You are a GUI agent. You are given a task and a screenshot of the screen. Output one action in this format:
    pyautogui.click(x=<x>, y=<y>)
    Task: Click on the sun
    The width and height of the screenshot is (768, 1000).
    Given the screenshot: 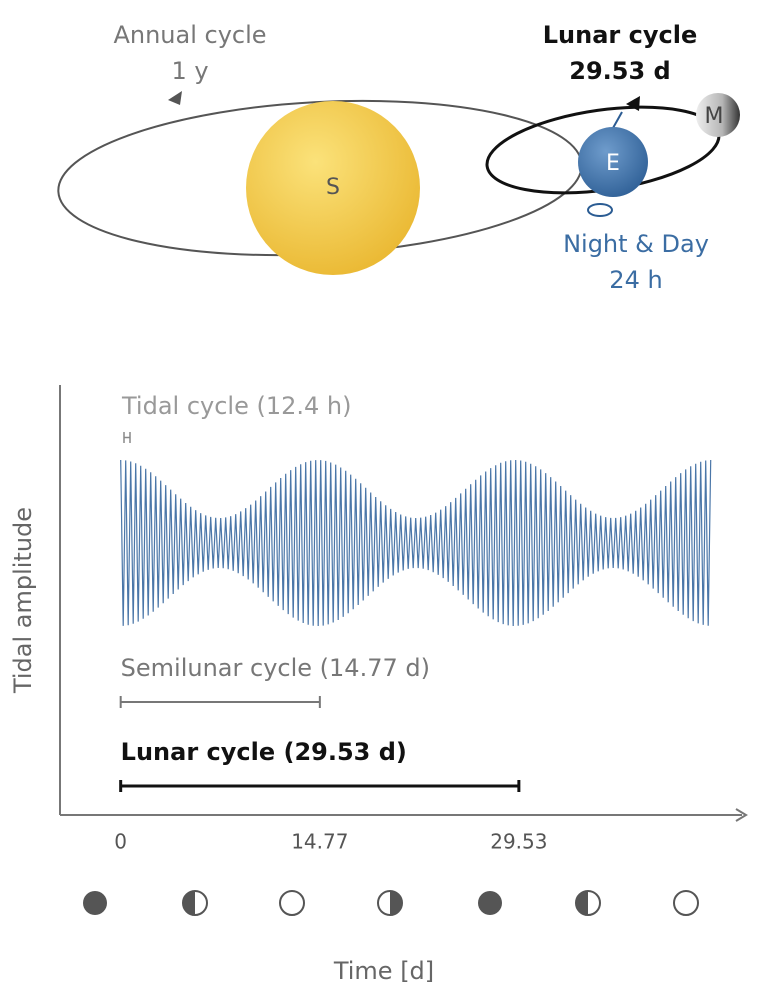 What is the action you would take?
    pyautogui.click(x=333, y=188)
    